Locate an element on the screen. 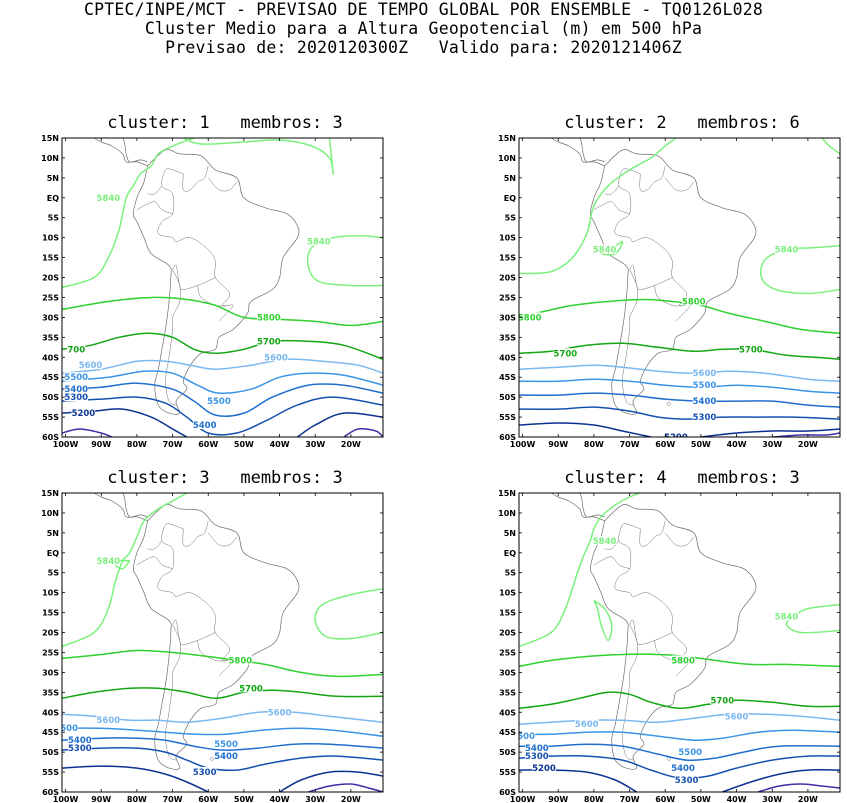 This screenshot has width=847, height=803. lat-tick-label: 30S is located at coordinates (507, 317).